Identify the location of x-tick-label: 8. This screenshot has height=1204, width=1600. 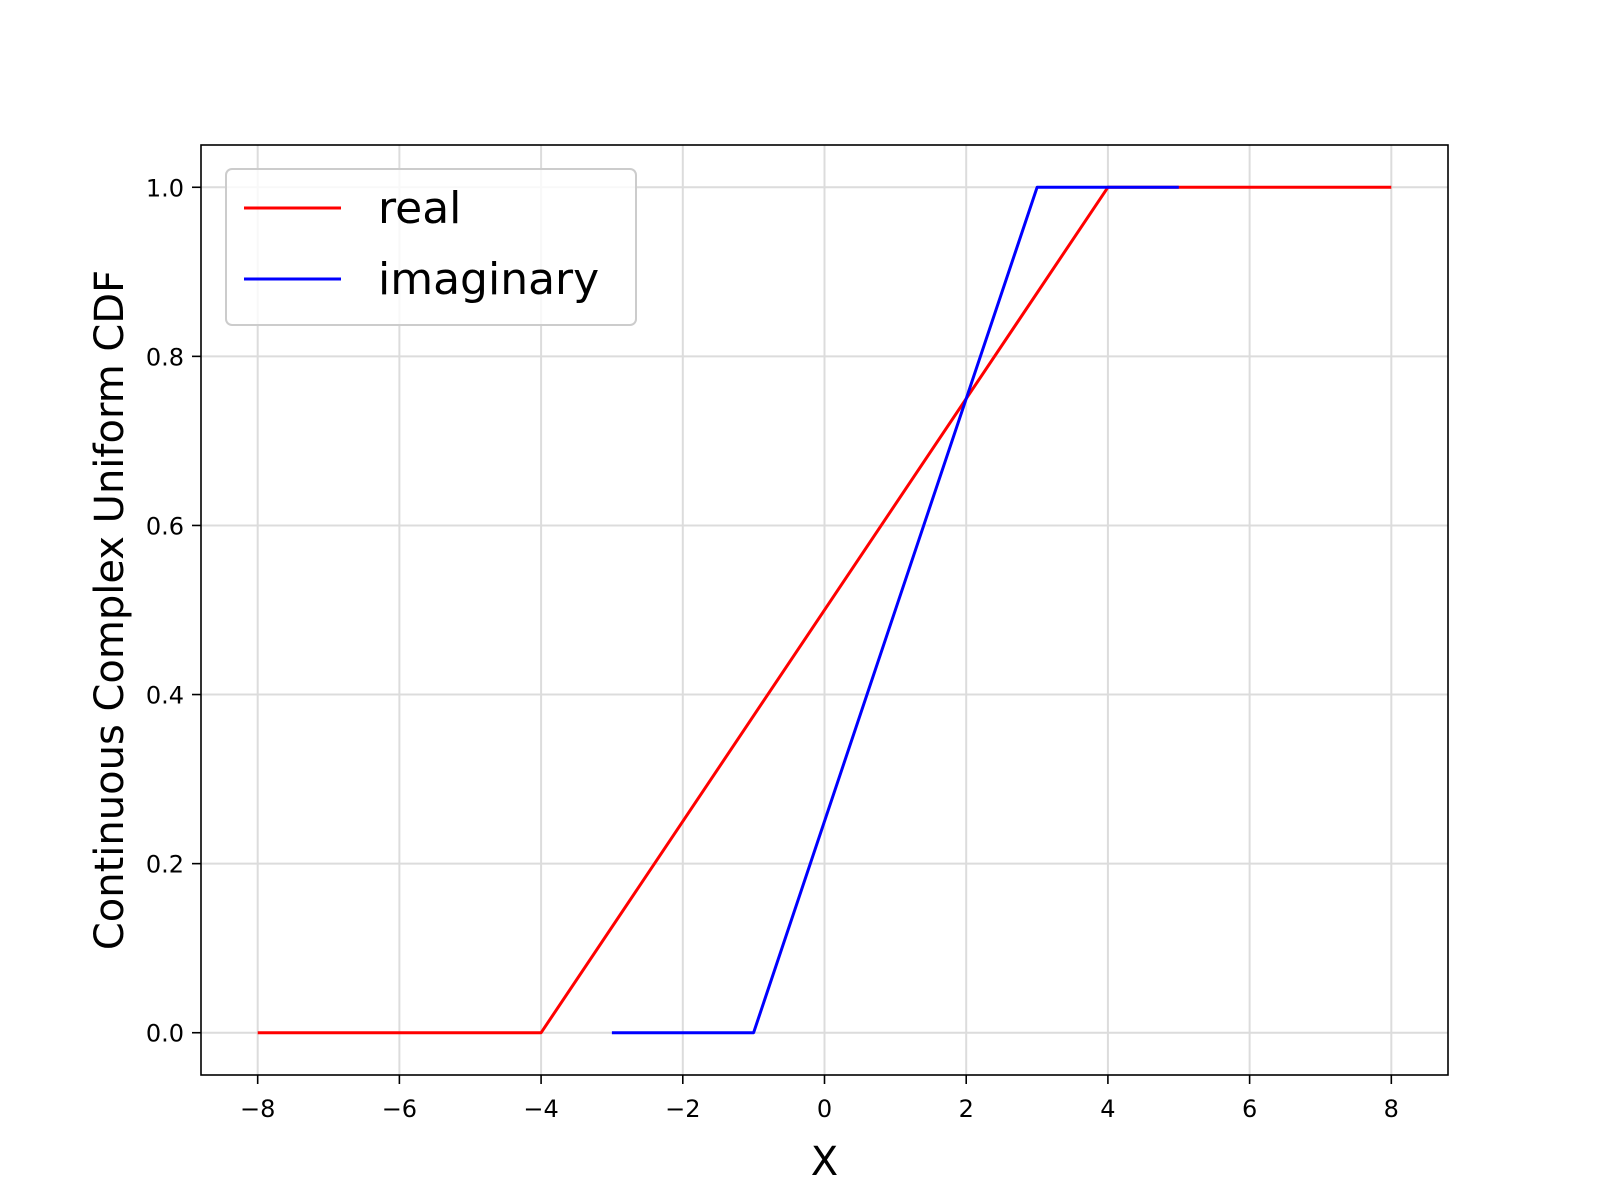
(1391, 1109).